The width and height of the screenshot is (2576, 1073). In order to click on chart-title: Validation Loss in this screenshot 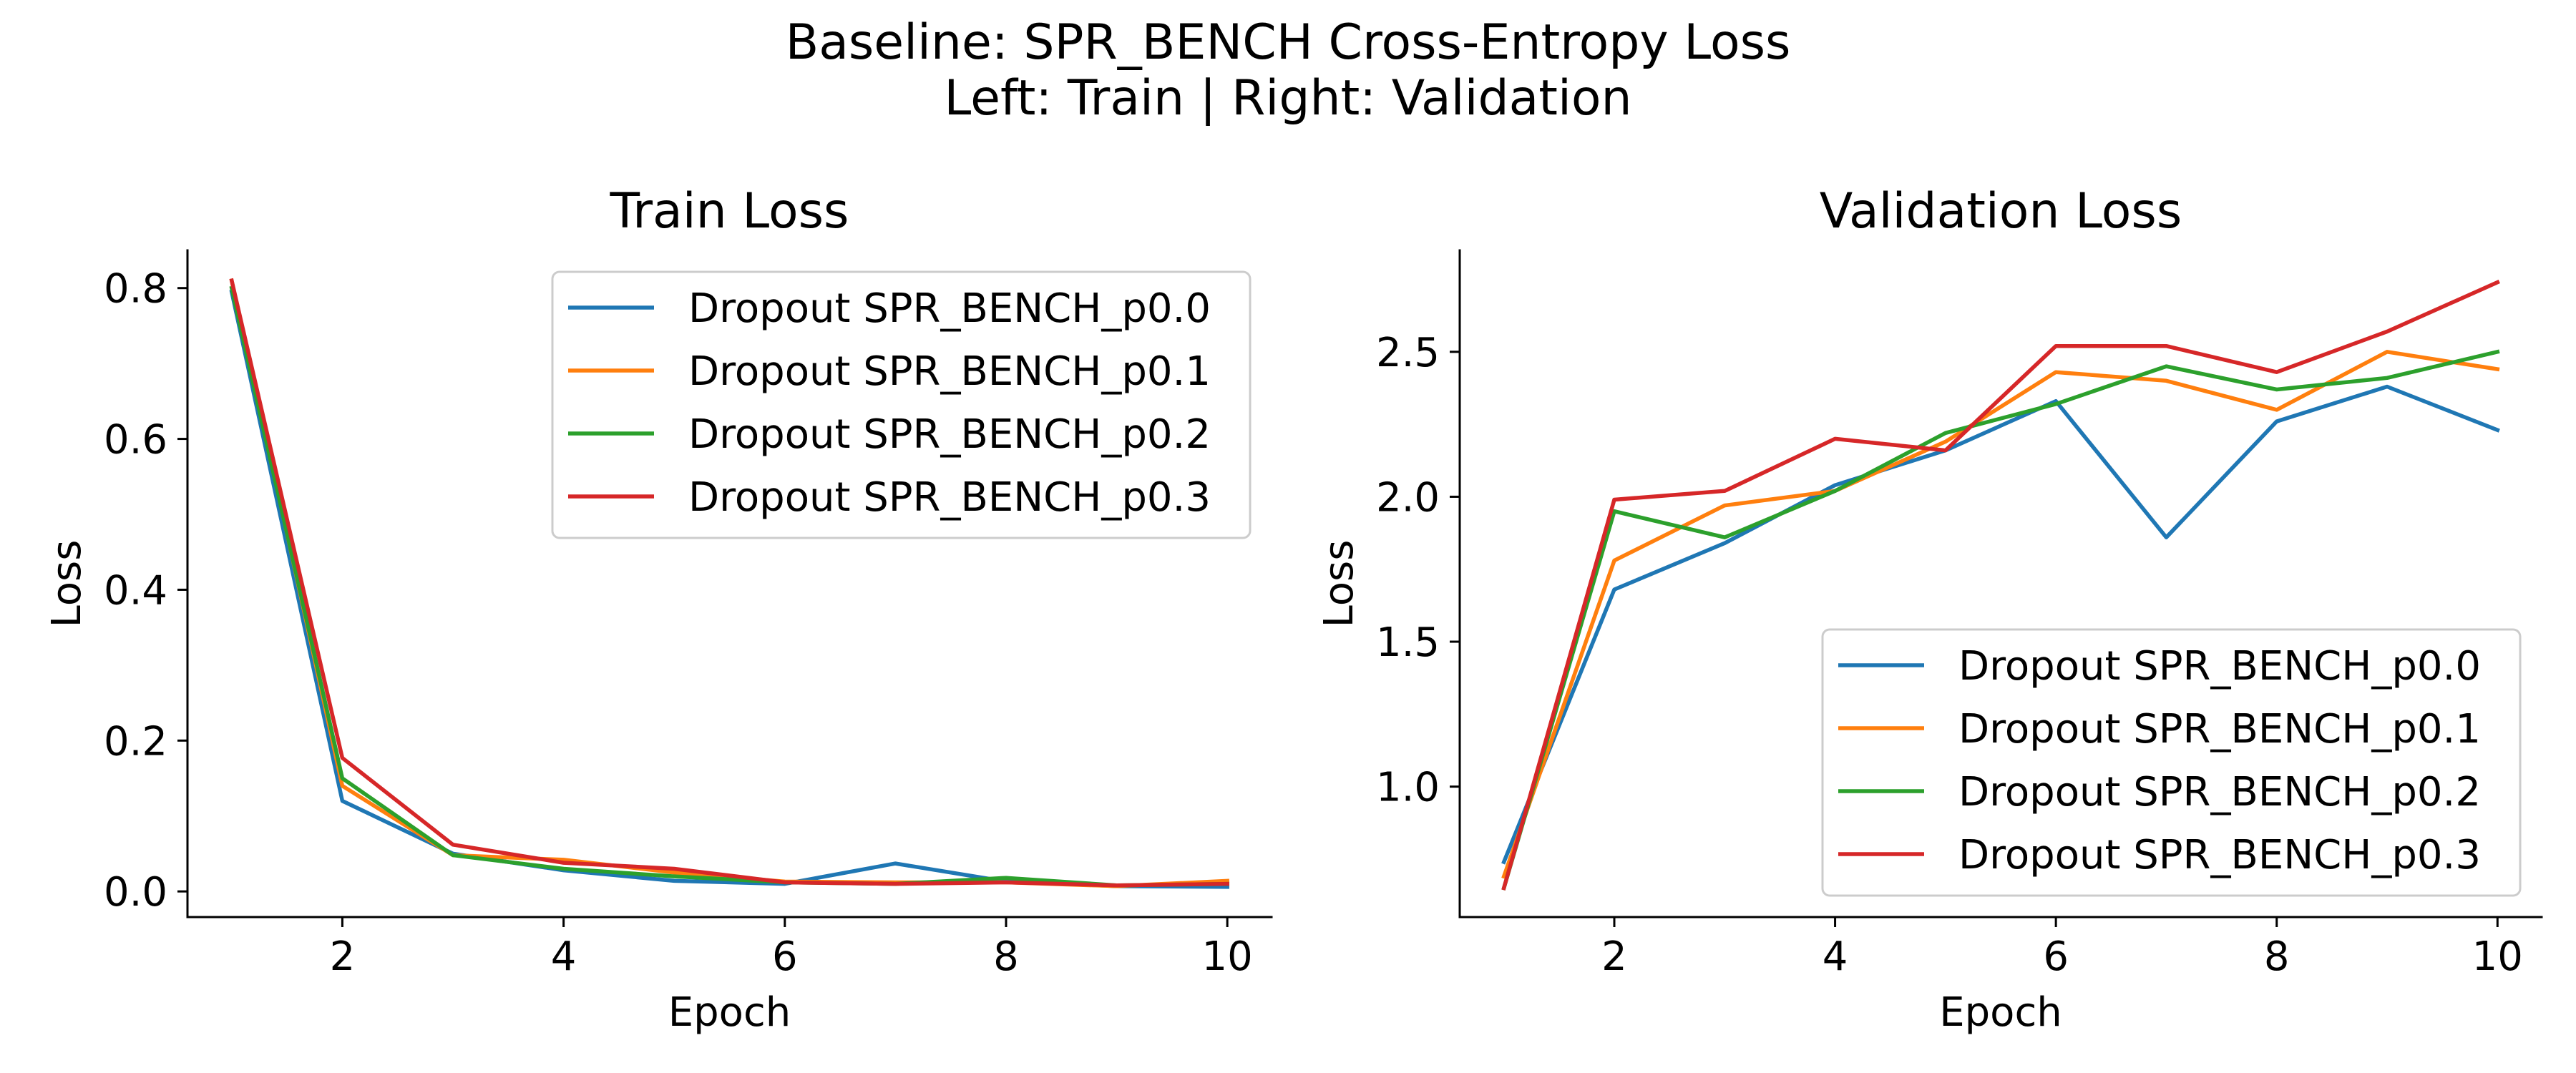, I will do `click(2001, 212)`.